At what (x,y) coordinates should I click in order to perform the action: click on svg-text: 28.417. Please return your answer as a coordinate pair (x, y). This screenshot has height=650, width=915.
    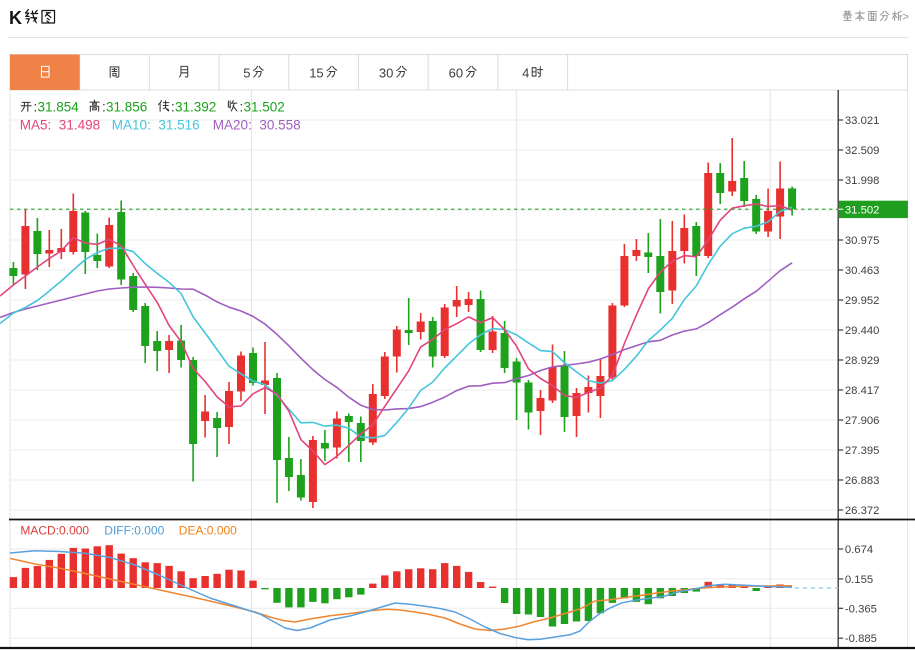
    Looking at the image, I should click on (862, 391).